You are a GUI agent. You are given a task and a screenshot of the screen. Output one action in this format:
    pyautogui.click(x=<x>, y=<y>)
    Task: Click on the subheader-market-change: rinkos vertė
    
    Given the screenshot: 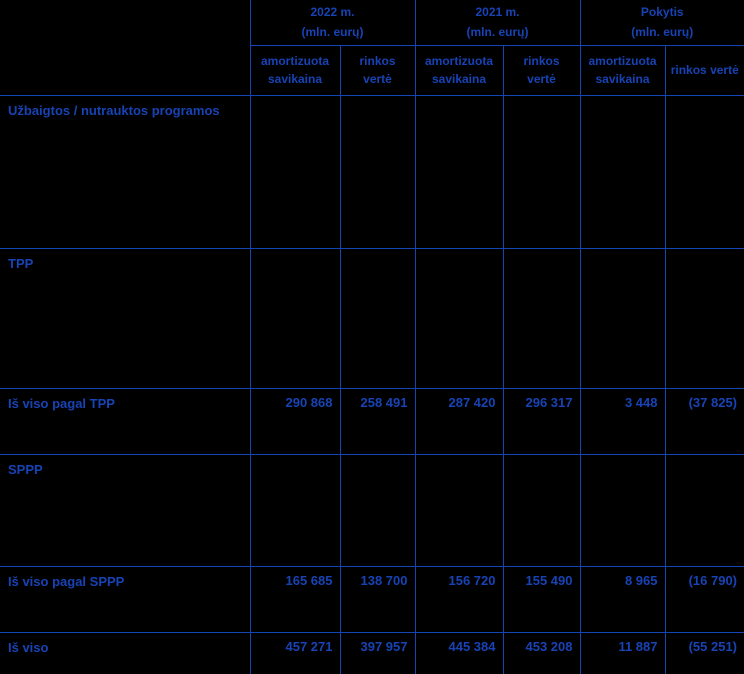 What is the action you would take?
    pyautogui.click(x=704, y=71)
    